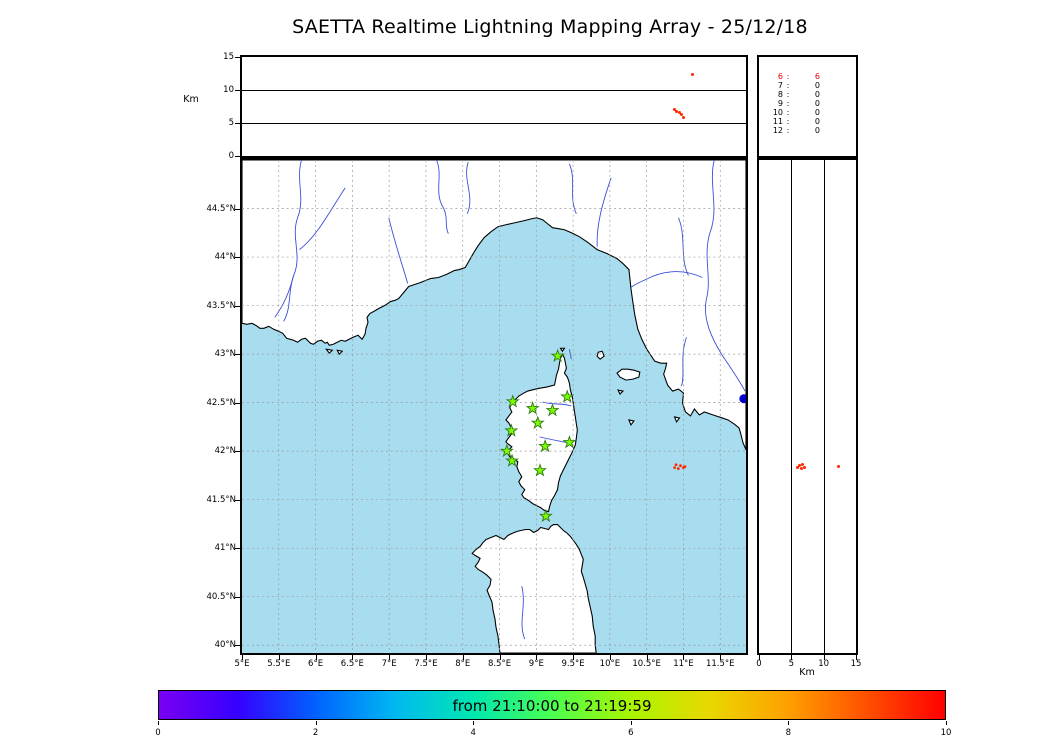 The height and width of the screenshot is (750, 1050). I want to click on lon-tick-label: 10°E, so click(610, 664).